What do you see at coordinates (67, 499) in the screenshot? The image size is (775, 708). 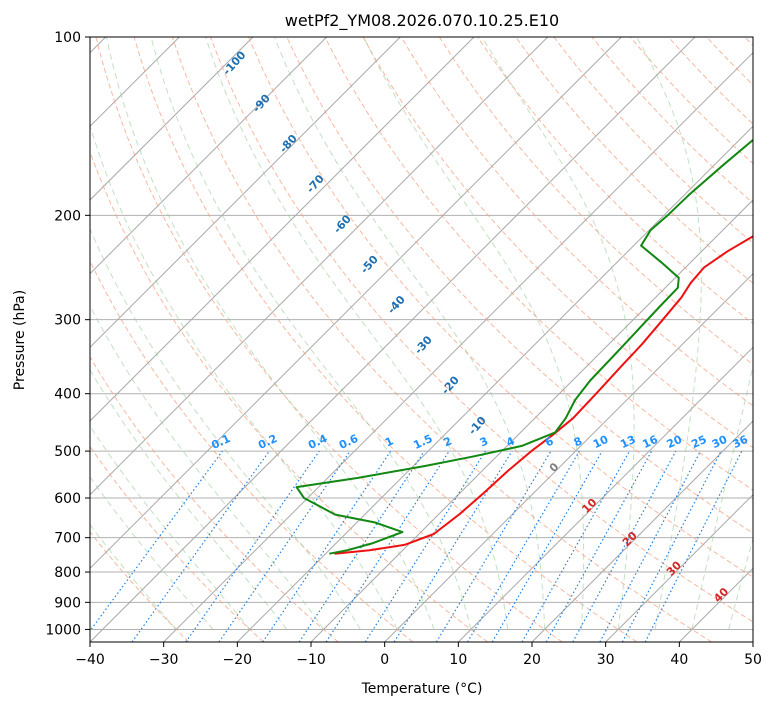 I see `y-tick-label: 600` at bounding box center [67, 499].